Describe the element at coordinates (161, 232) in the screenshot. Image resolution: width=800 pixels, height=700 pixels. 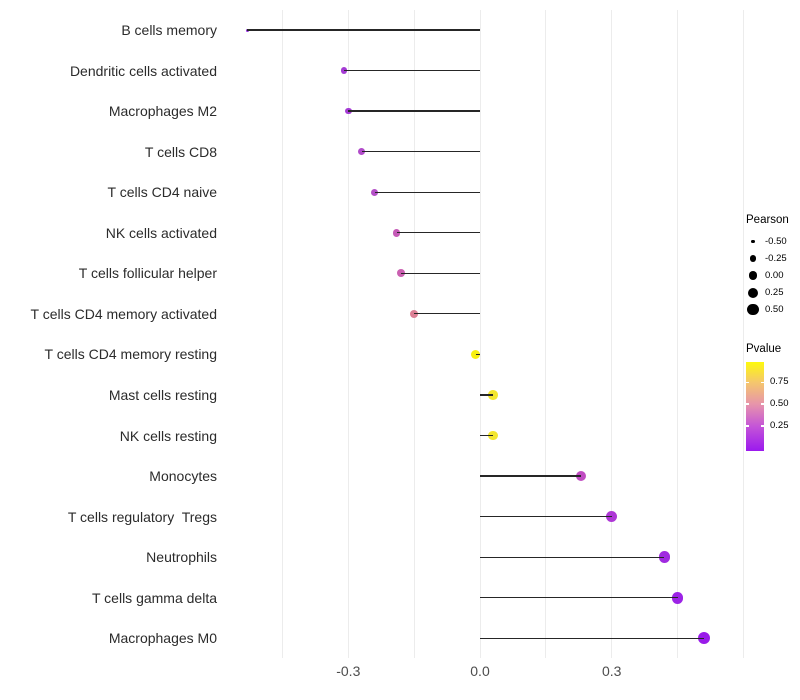
I see `category-label: NK cells activated` at that location.